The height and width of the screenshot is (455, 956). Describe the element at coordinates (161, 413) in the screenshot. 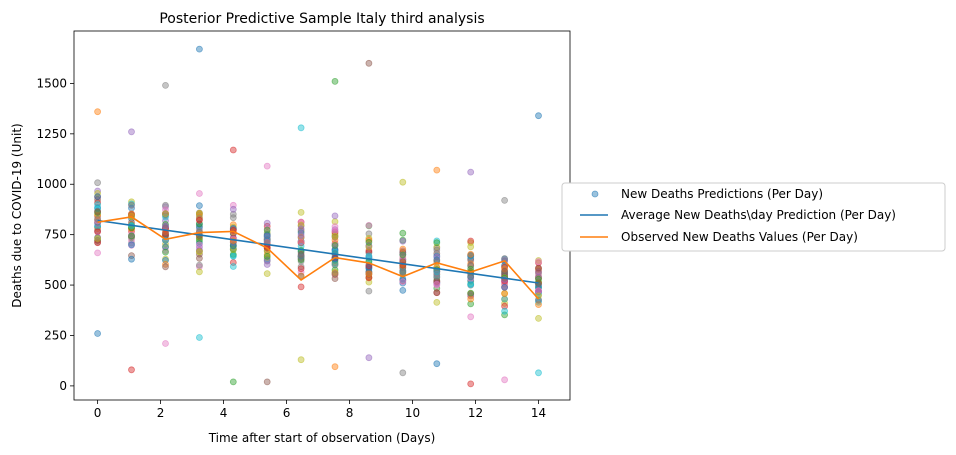

I see `x-tick-label: 2` at that location.